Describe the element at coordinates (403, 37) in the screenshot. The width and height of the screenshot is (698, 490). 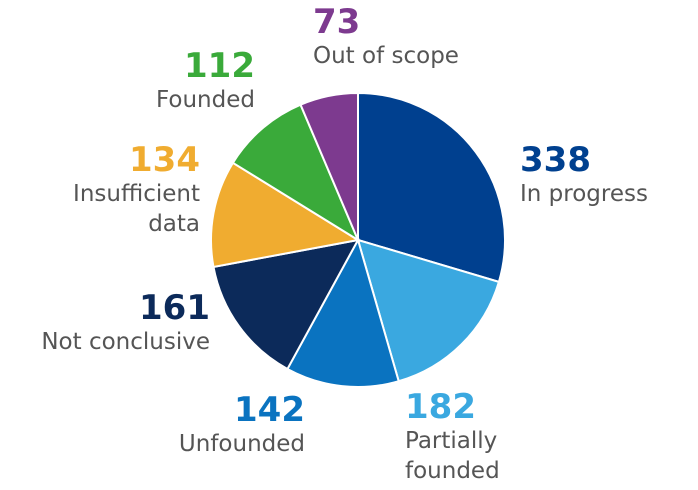
I see `slice-label: 73 Out of scope` at that location.